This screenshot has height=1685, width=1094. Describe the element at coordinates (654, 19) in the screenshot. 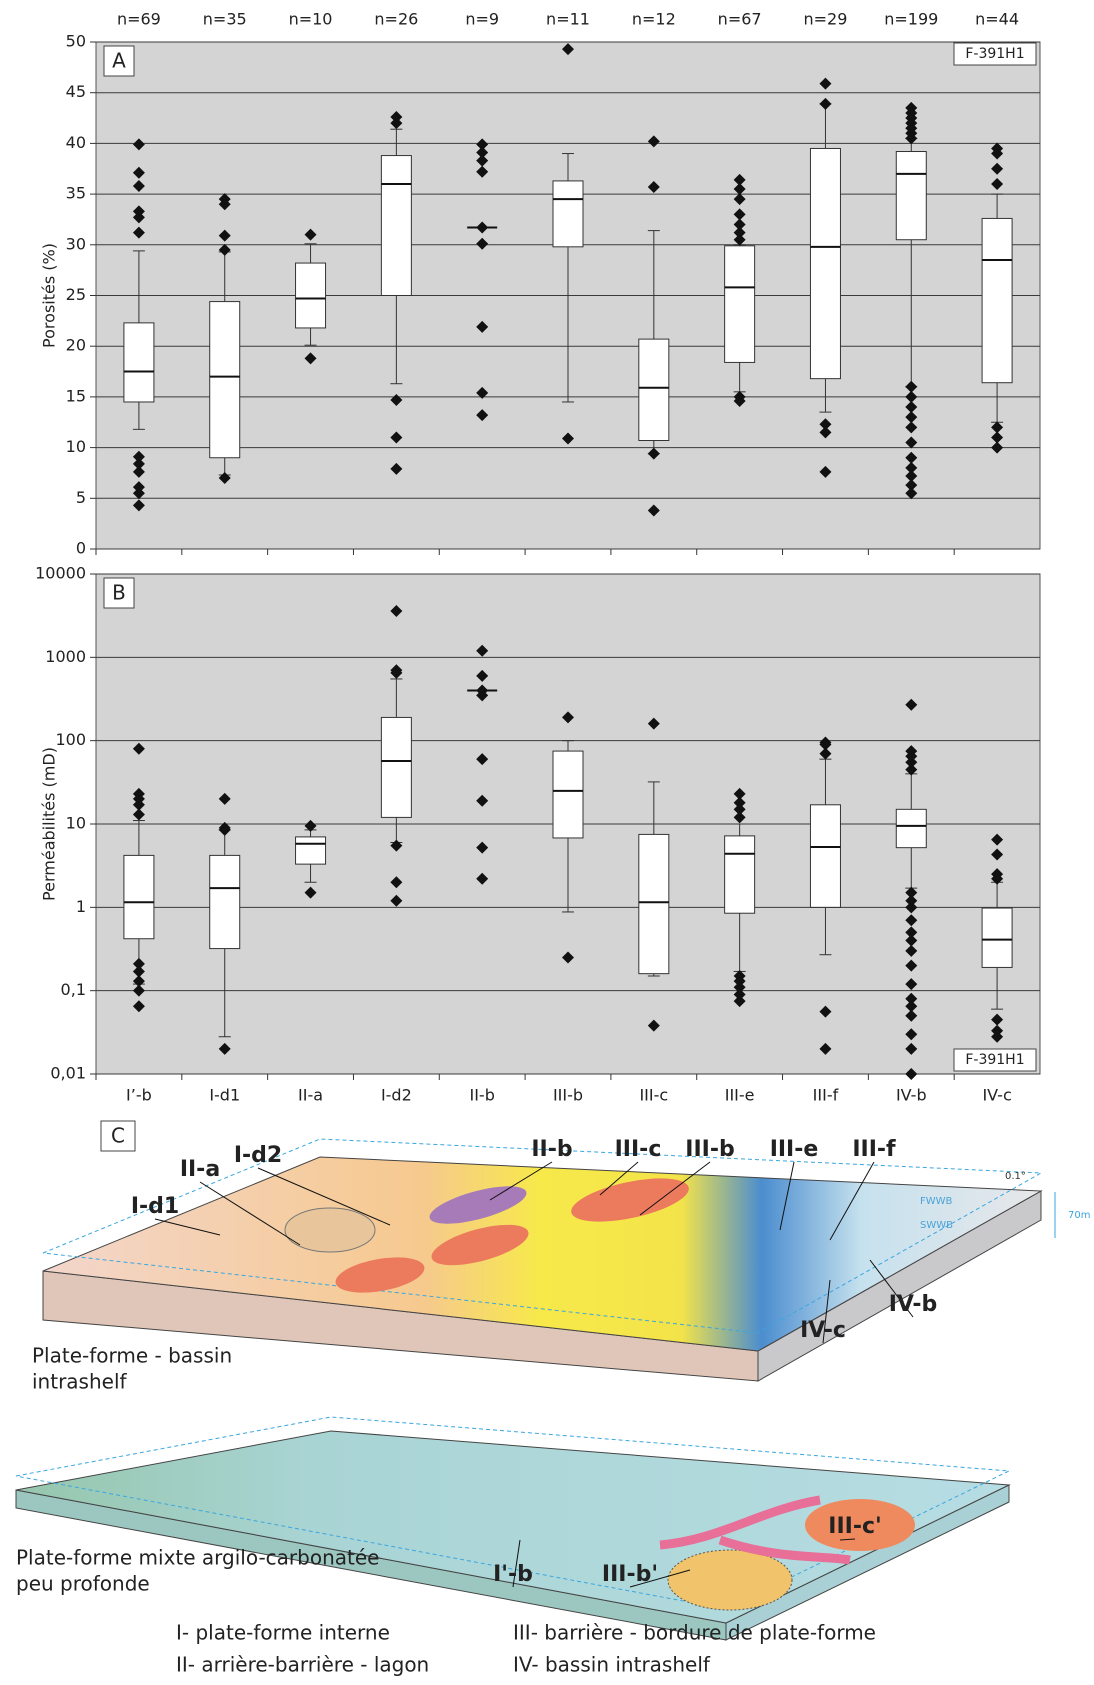

I see `category-label: n=12` at that location.